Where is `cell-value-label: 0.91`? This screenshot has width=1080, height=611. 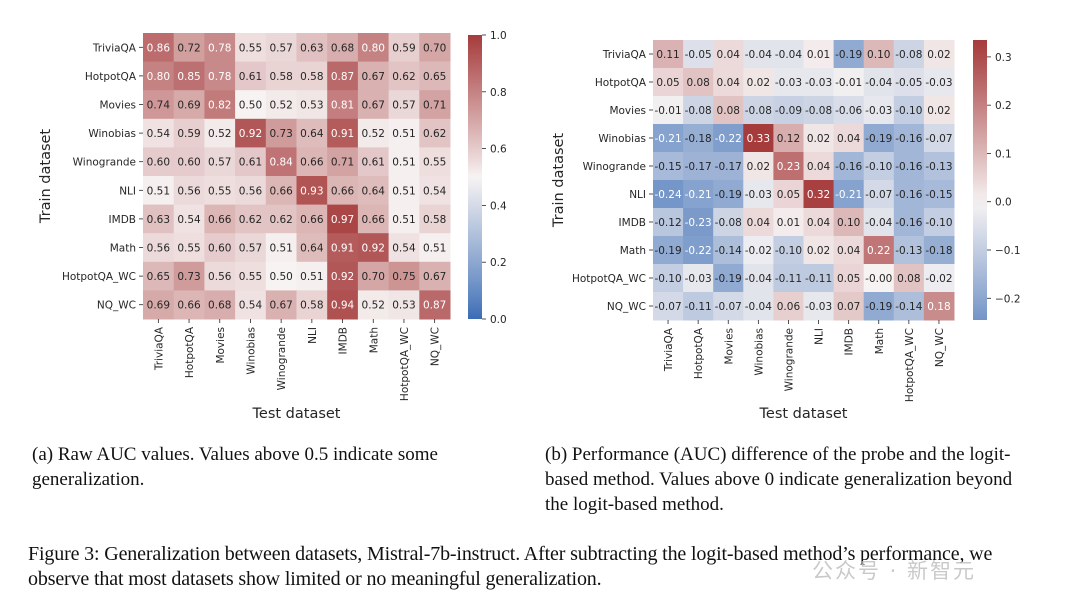
cell-value-label: 0.91 is located at coordinates (342, 249).